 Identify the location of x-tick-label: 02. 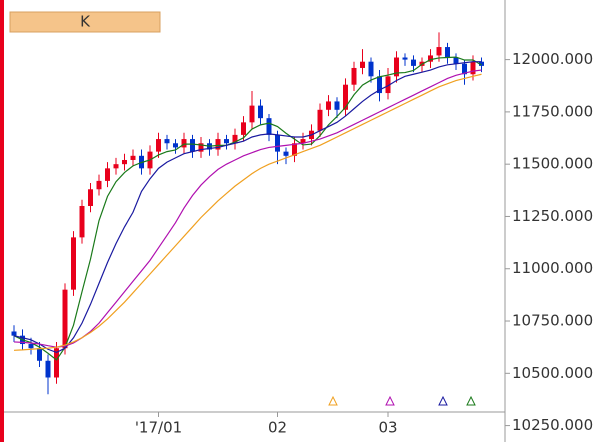
(277, 428).